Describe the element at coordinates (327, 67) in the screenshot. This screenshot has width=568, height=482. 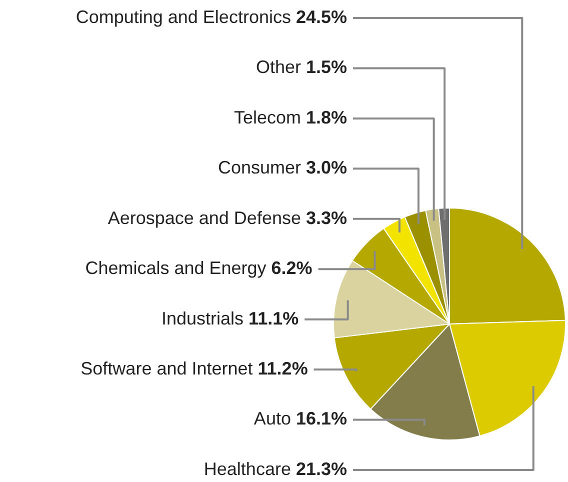
I see `data-label: 1.5%` at that location.